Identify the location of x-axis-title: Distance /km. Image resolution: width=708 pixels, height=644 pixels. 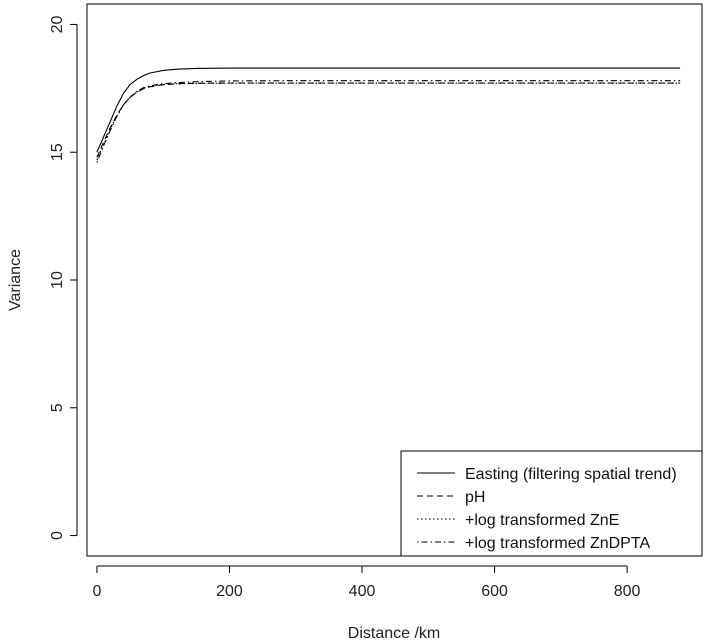
(394, 633).